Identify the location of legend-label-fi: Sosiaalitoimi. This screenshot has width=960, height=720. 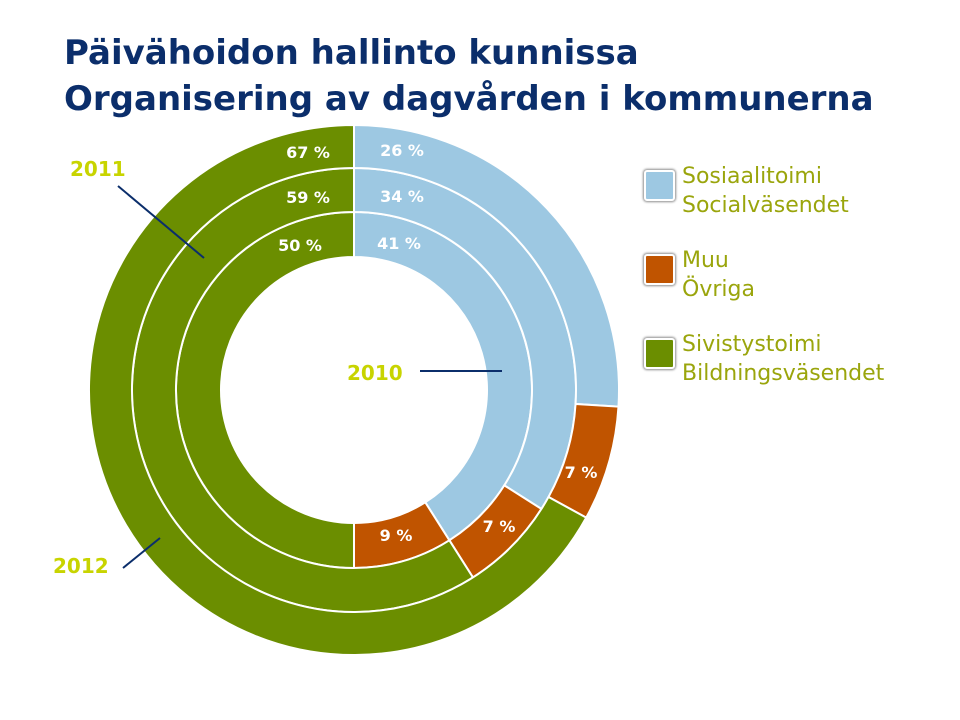
(752, 176).